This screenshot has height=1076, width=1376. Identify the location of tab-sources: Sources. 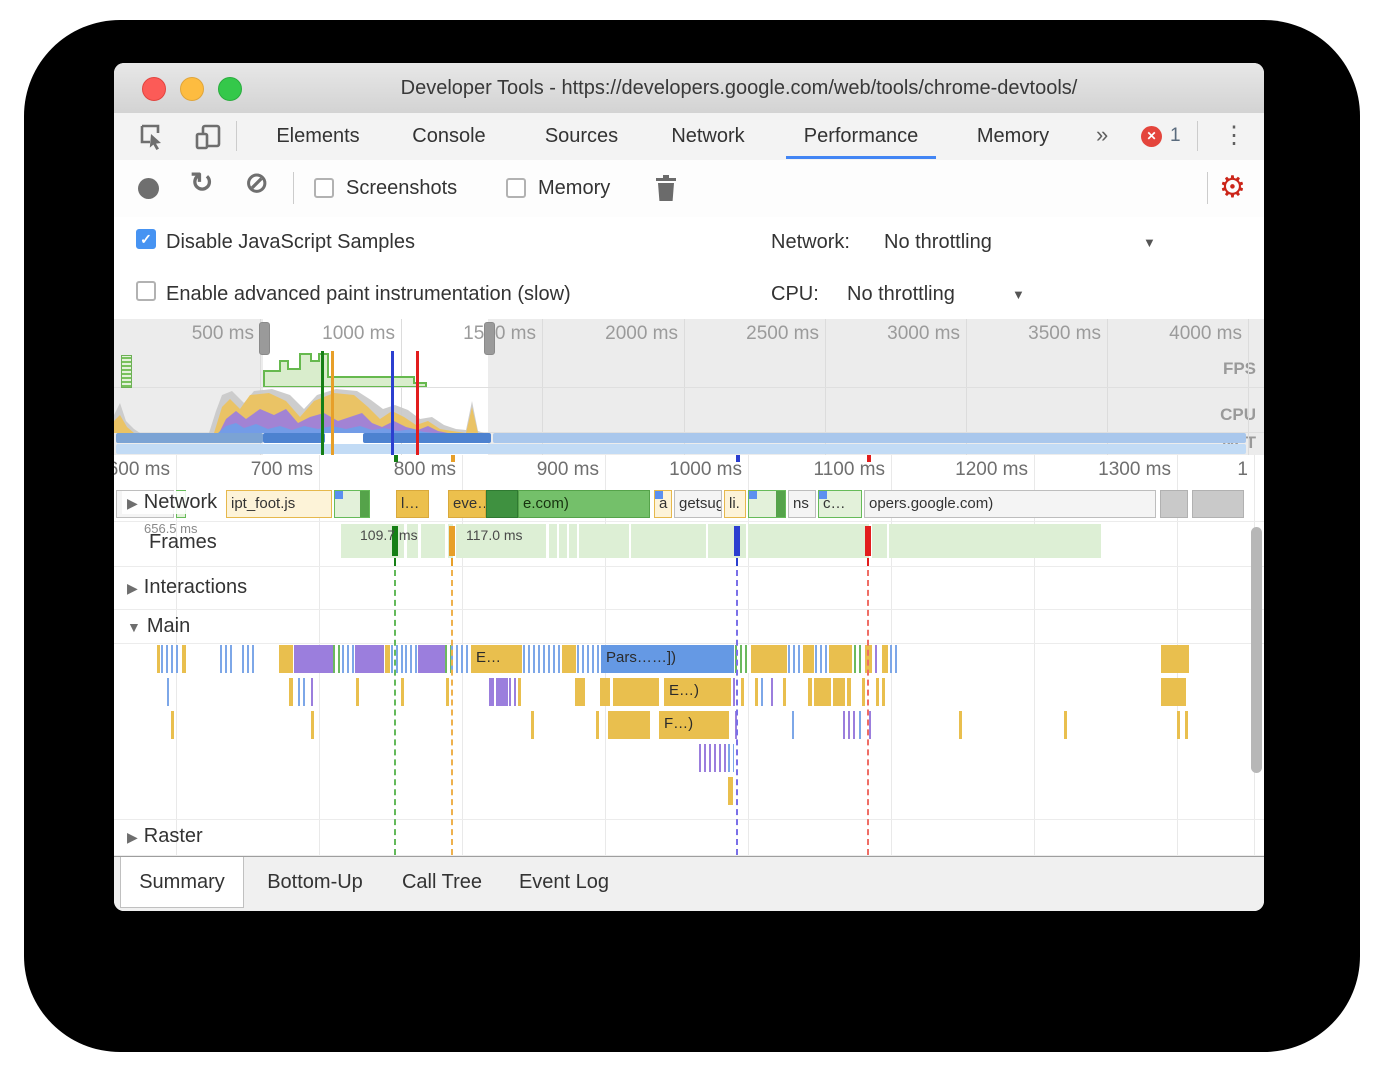
(581, 136).